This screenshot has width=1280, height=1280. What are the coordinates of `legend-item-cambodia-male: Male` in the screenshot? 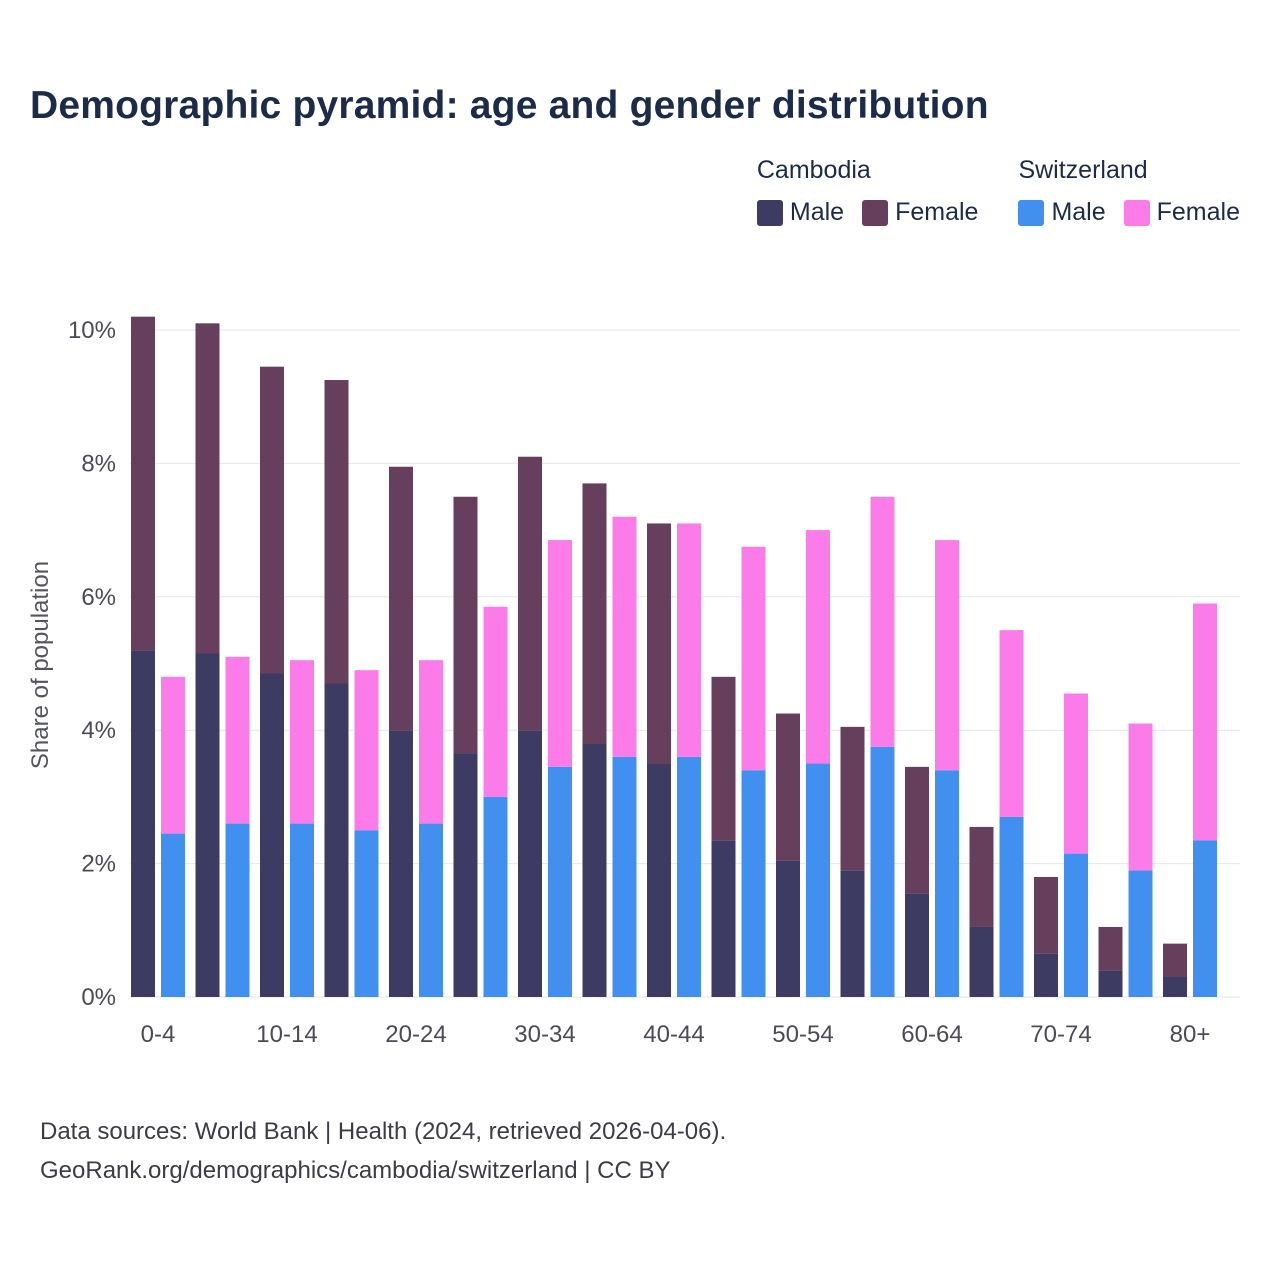 It's located at (800, 212).